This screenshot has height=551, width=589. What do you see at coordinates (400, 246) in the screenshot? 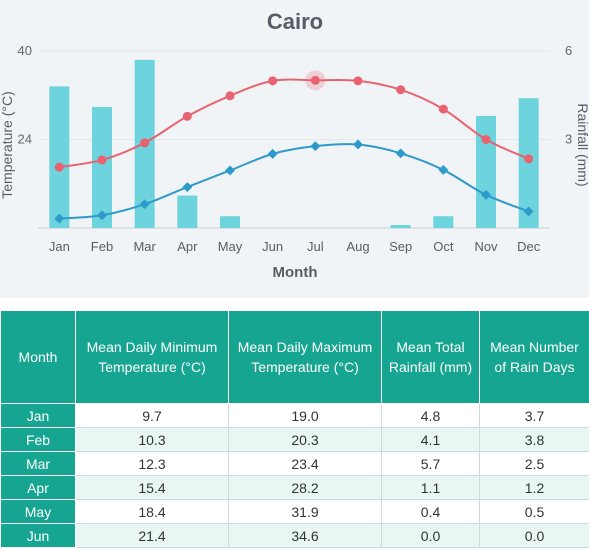
I see `x-tick-label: Sep` at bounding box center [400, 246].